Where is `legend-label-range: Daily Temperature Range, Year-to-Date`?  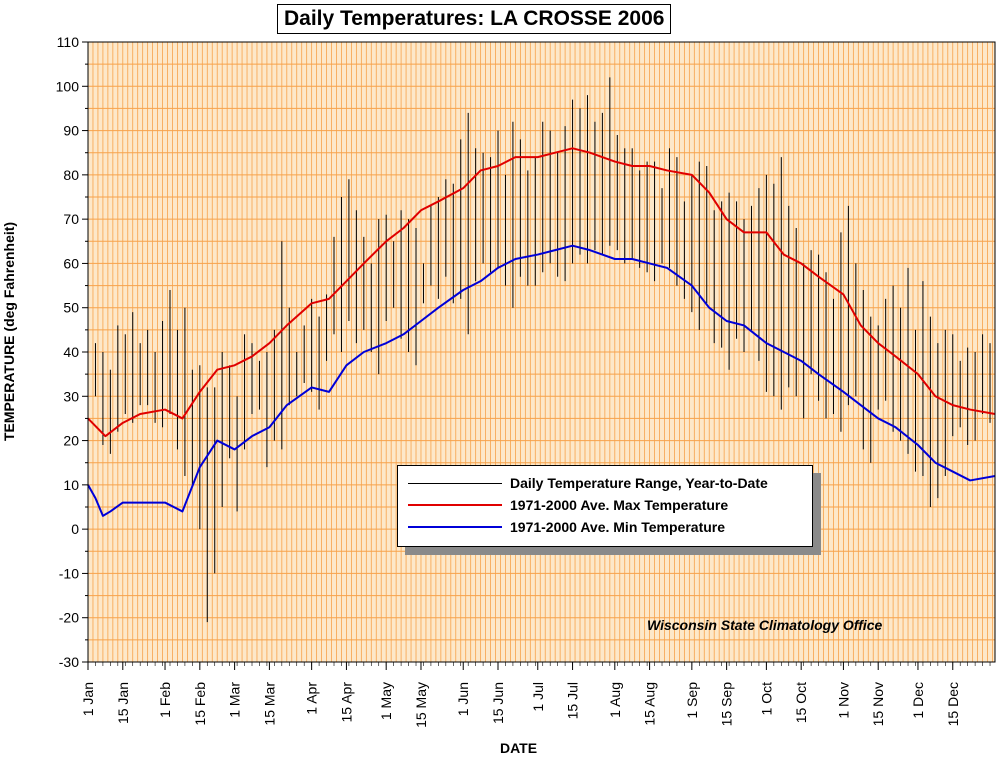 legend-label-range: Daily Temperature Range, Year-to-Date is located at coordinates (639, 483).